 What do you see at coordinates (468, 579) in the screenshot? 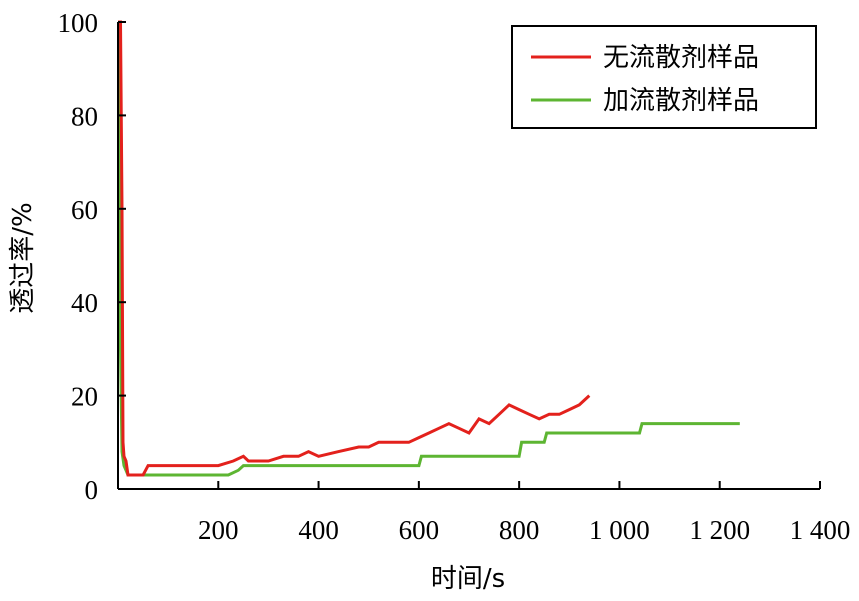
I see `x-axis-title: 时间/s` at bounding box center [468, 579].